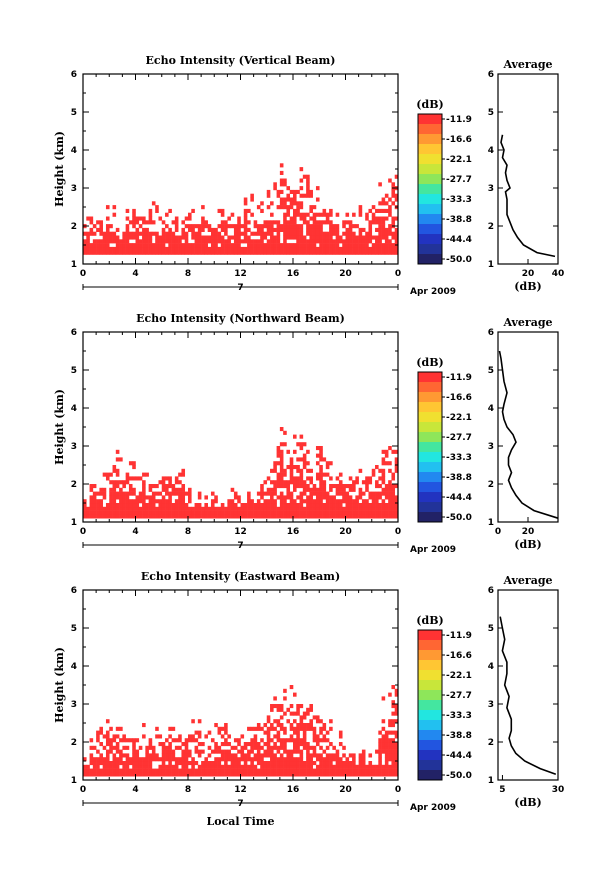 This screenshot has width=613, height=875. What do you see at coordinates (433, 292) in the screenshot?
I see `date-label: Apr 2009` at bounding box center [433, 292].